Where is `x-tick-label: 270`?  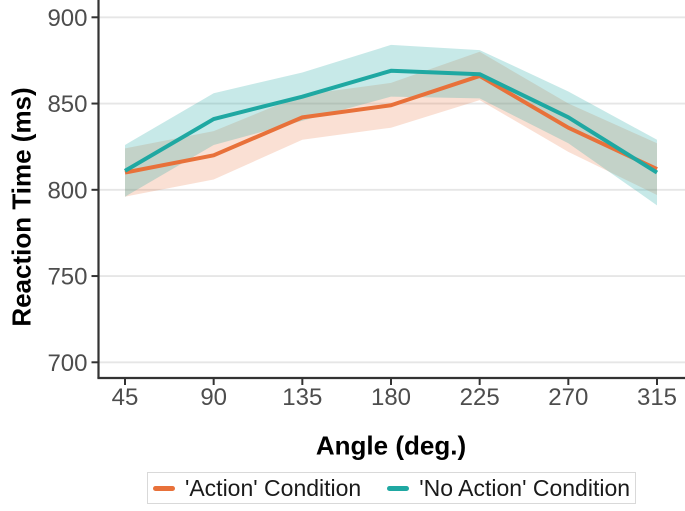 x-tick-label: 270 is located at coordinates (568, 397).